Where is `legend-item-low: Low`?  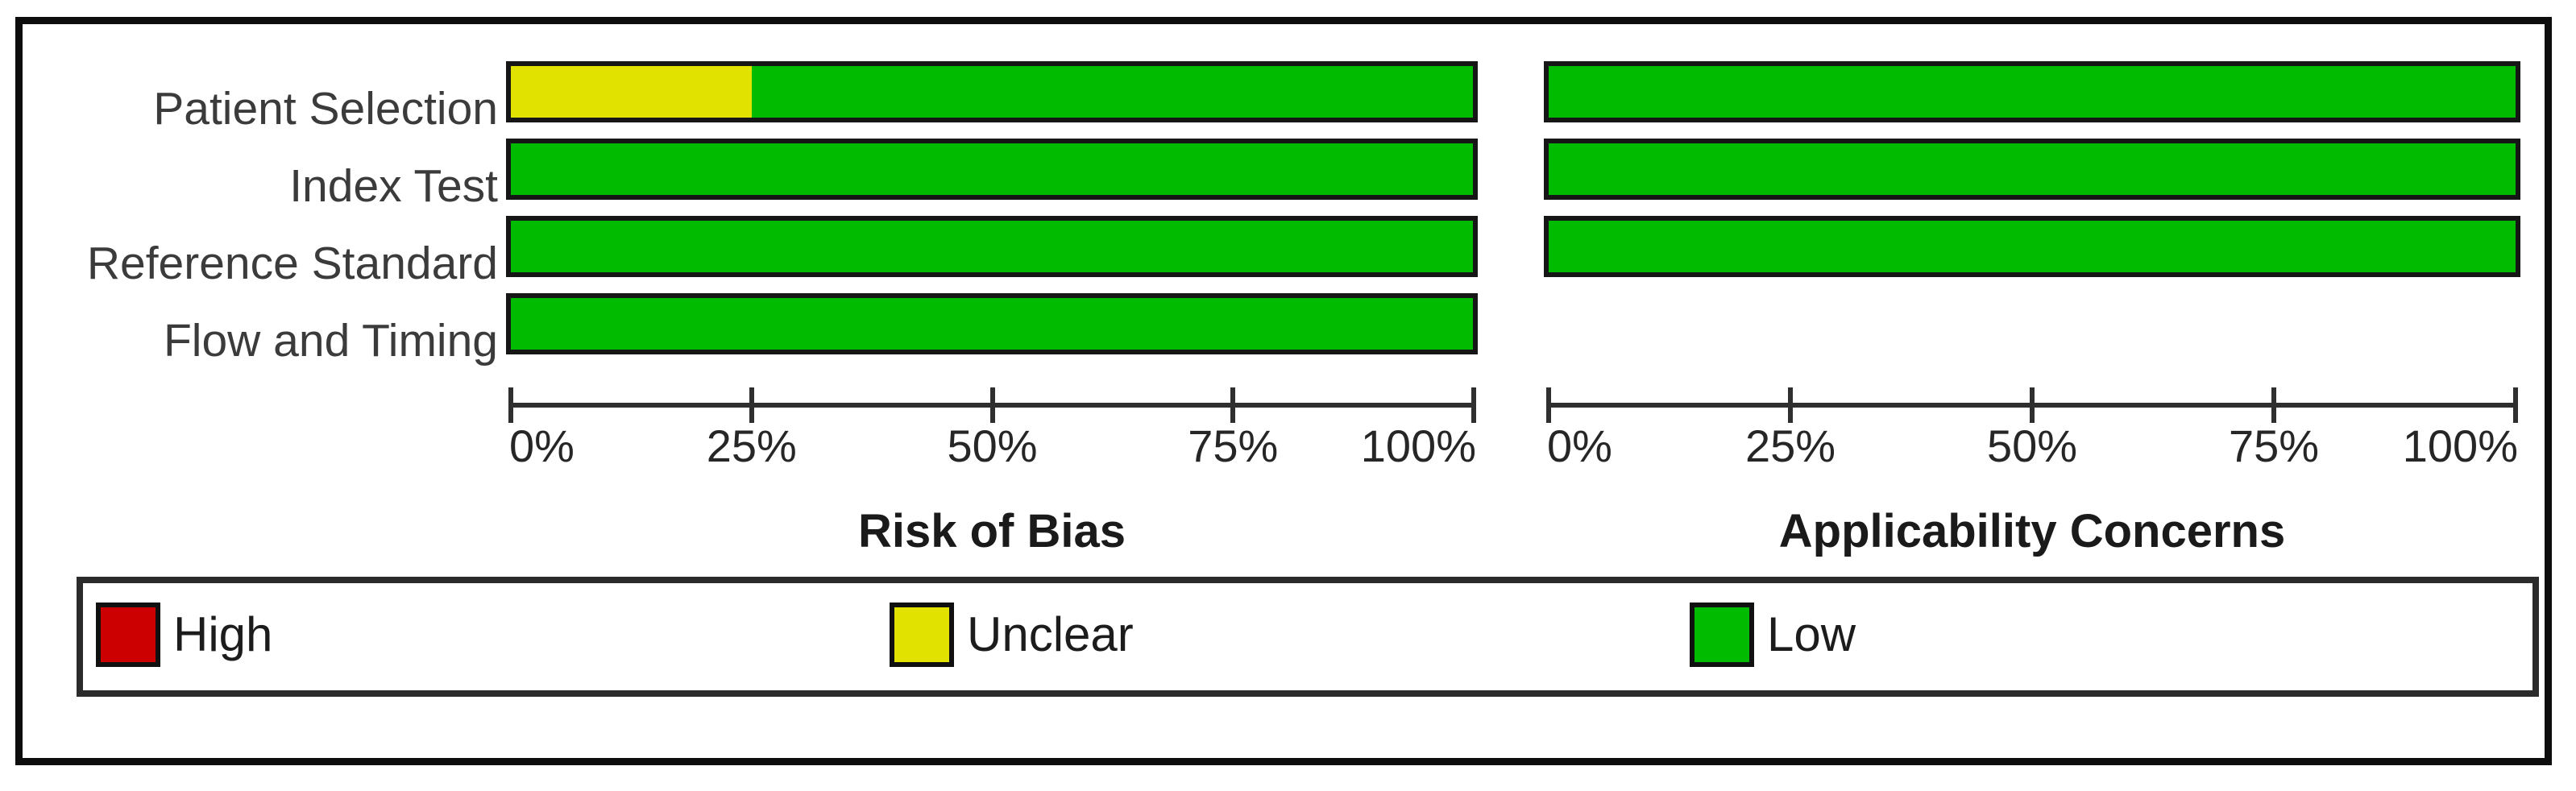
legend-item-low: Low is located at coordinates (1773, 635).